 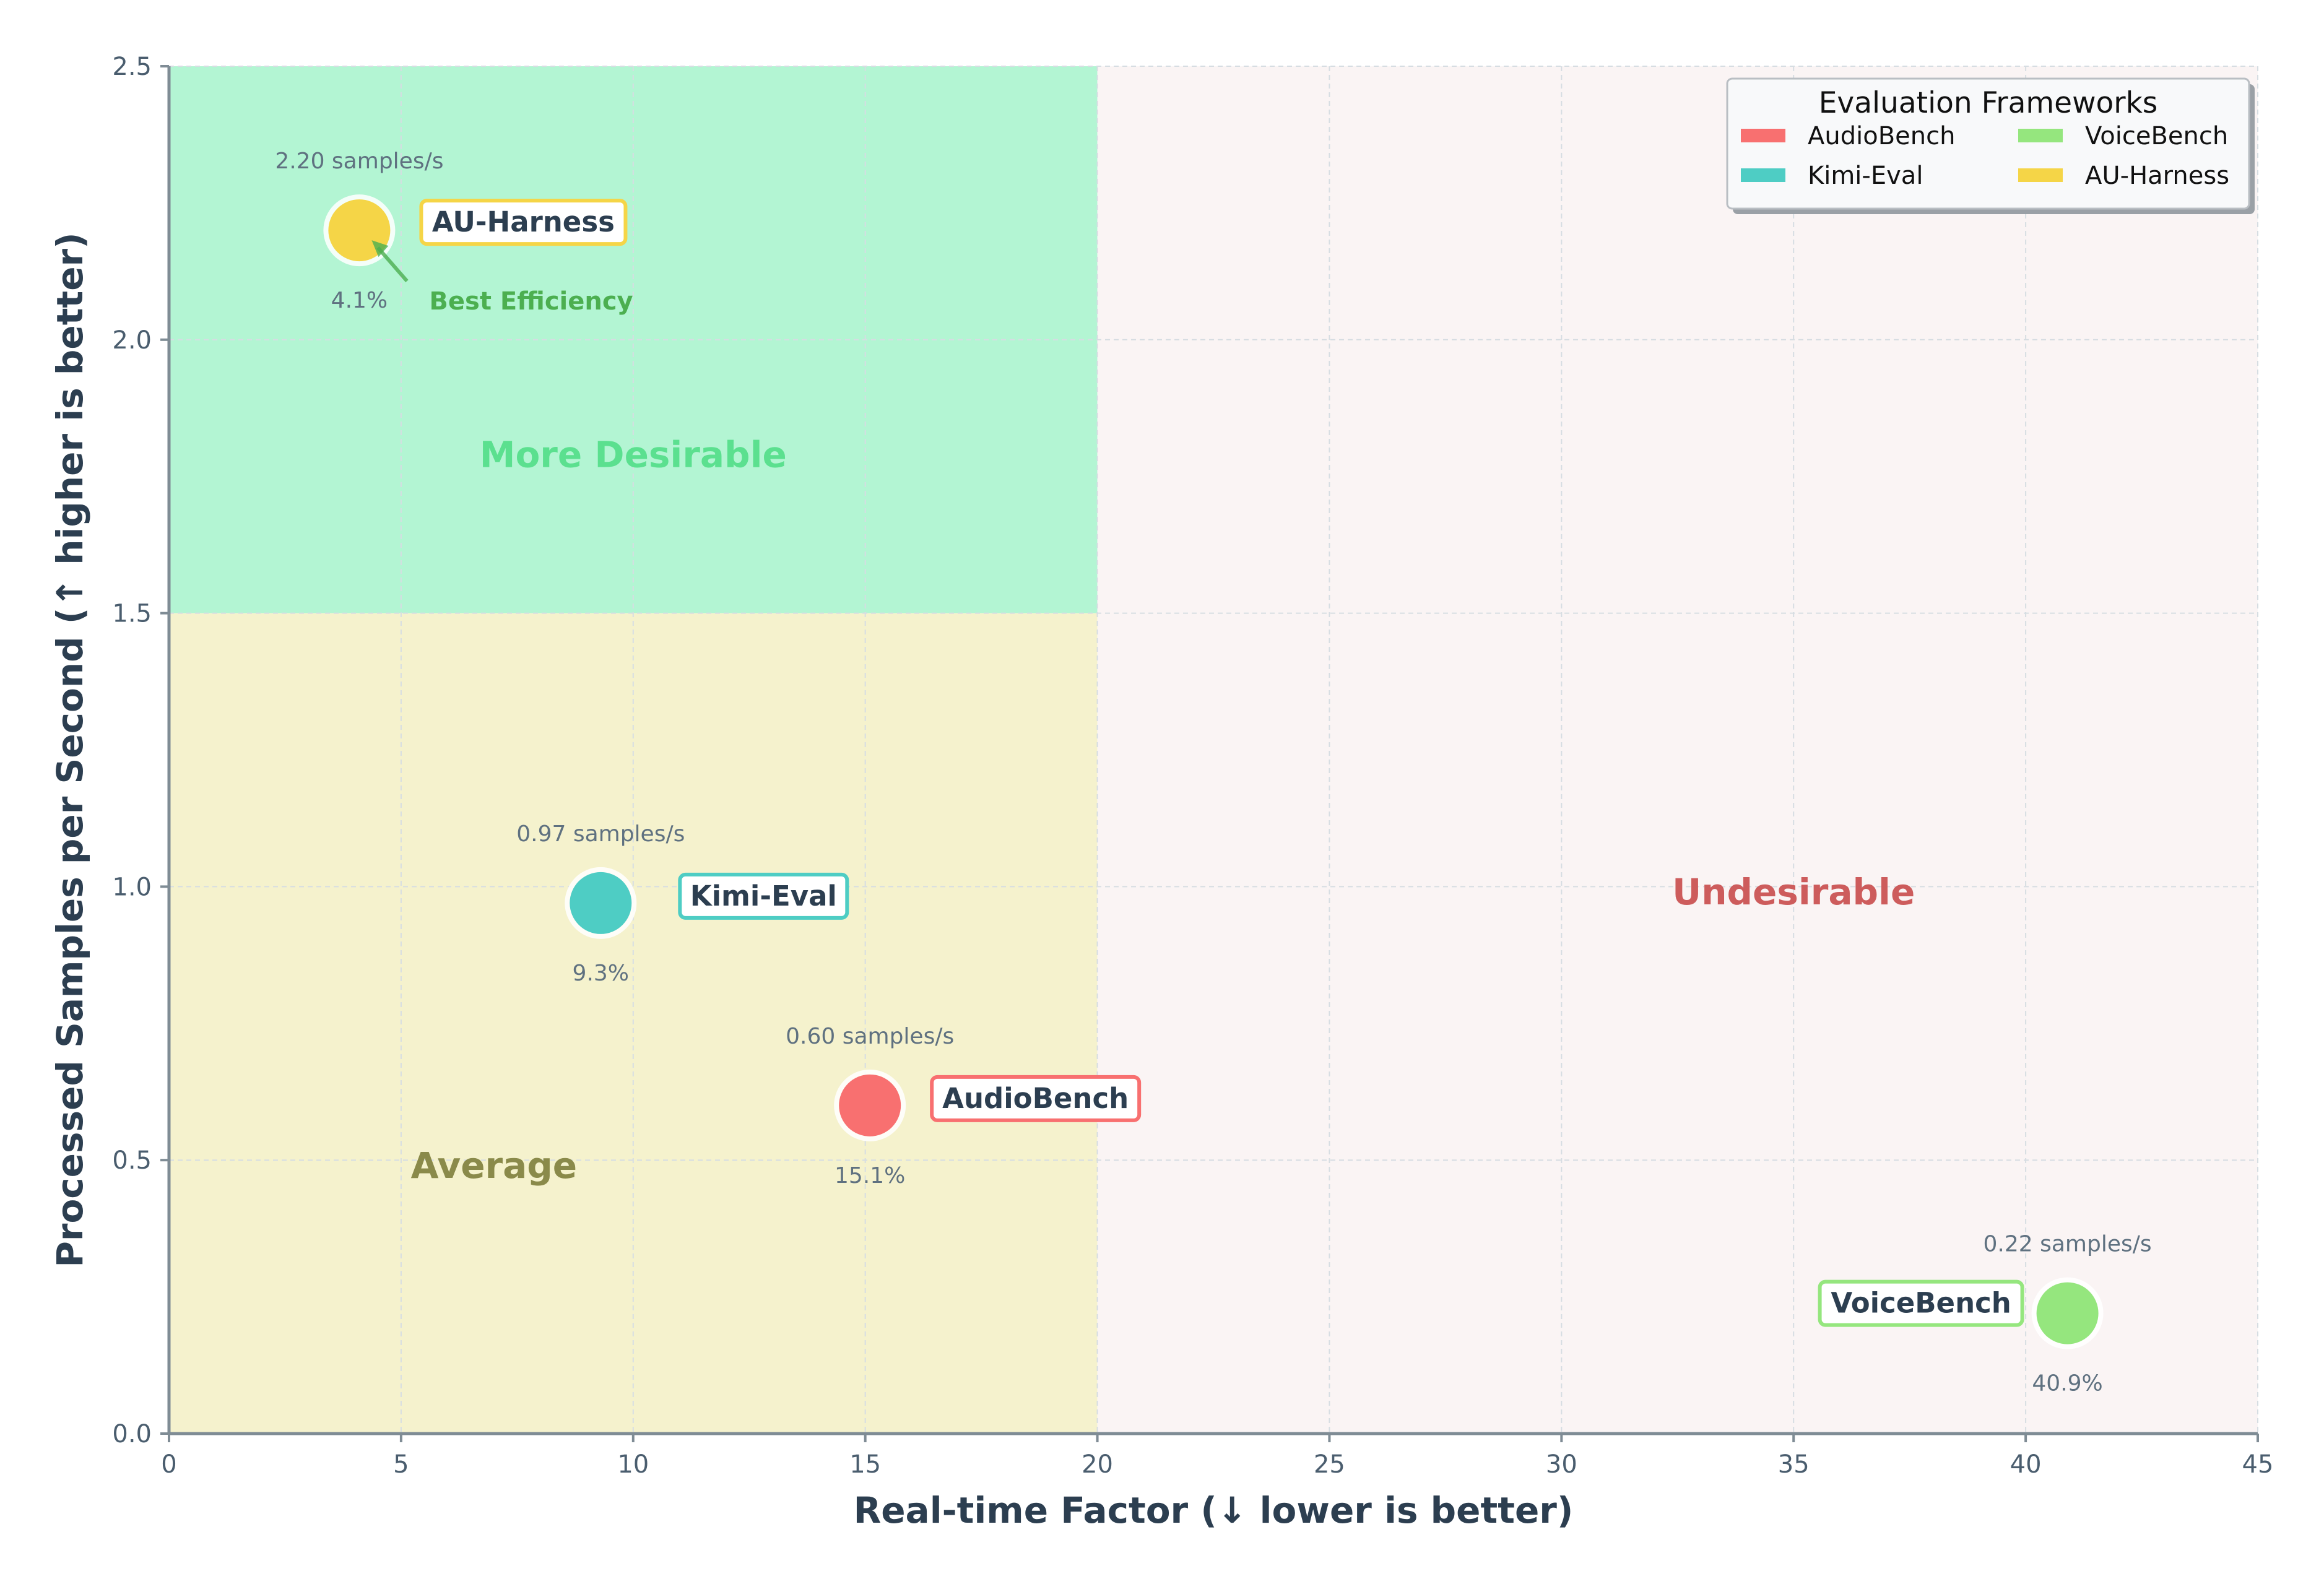 I want to click on x-tick-label: 35, so click(x=1794, y=1464).